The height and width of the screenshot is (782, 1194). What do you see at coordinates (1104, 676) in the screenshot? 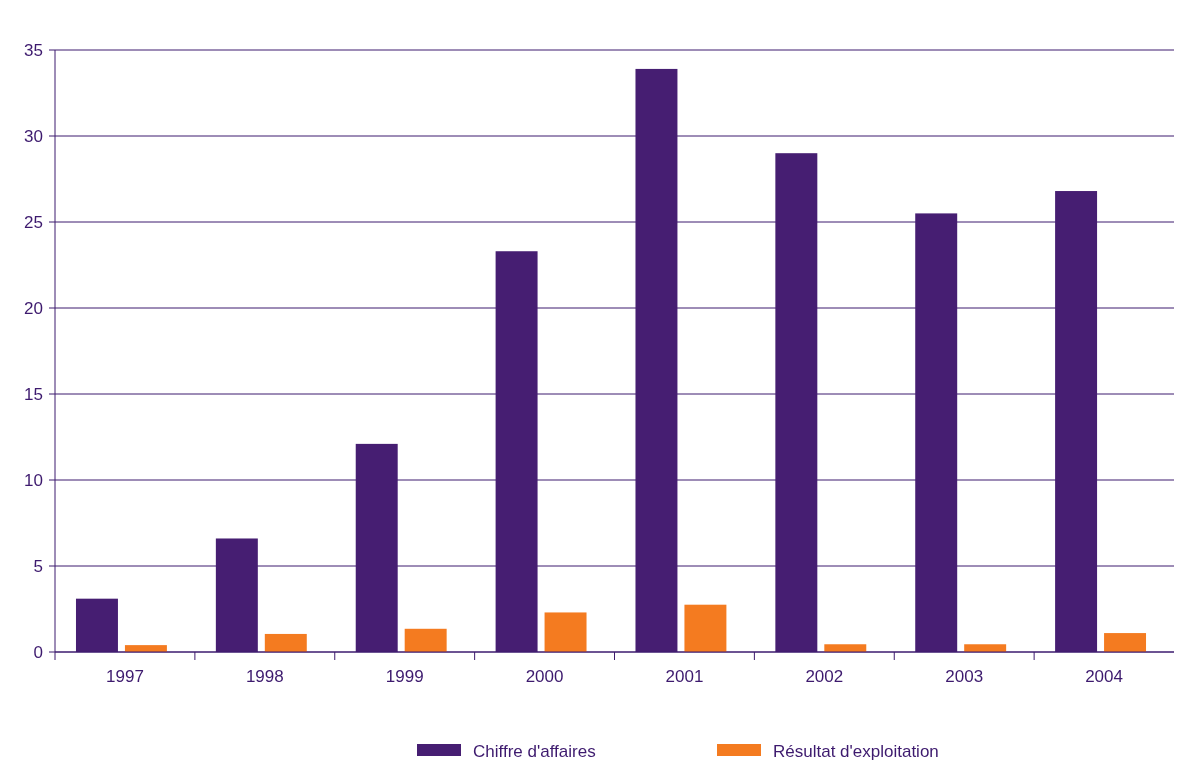
I see `x-tick-label: 2004` at bounding box center [1104, 676].